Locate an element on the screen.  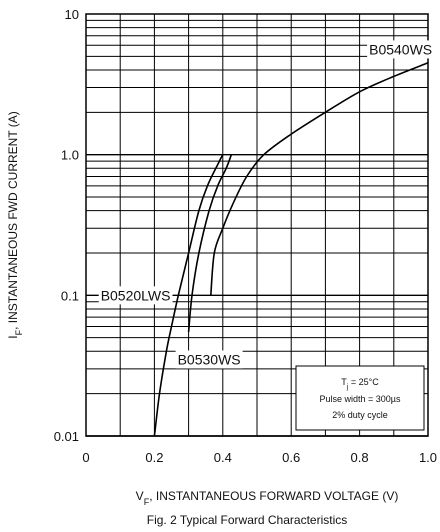
series-label-text: B0530WS is located at coordinates (209, 359).